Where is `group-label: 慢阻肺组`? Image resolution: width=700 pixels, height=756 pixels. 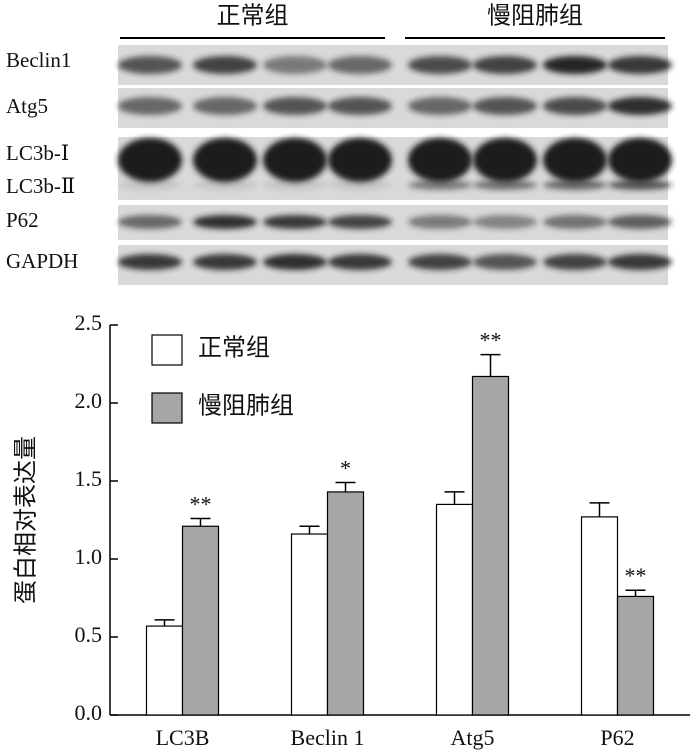
group-label: 慢阻肺组 is located at coordinates (535, 16).